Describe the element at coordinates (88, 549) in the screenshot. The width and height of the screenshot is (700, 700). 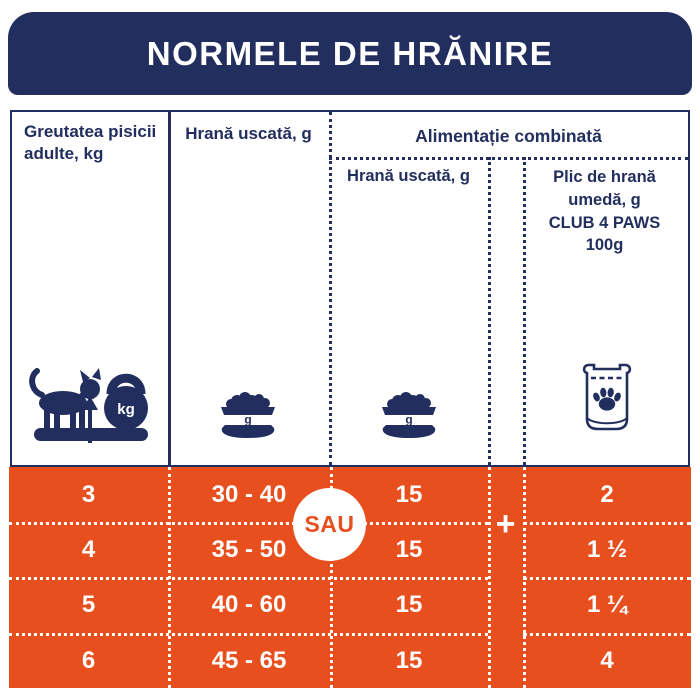
I see `table-row-2-weight: 4` at that location.